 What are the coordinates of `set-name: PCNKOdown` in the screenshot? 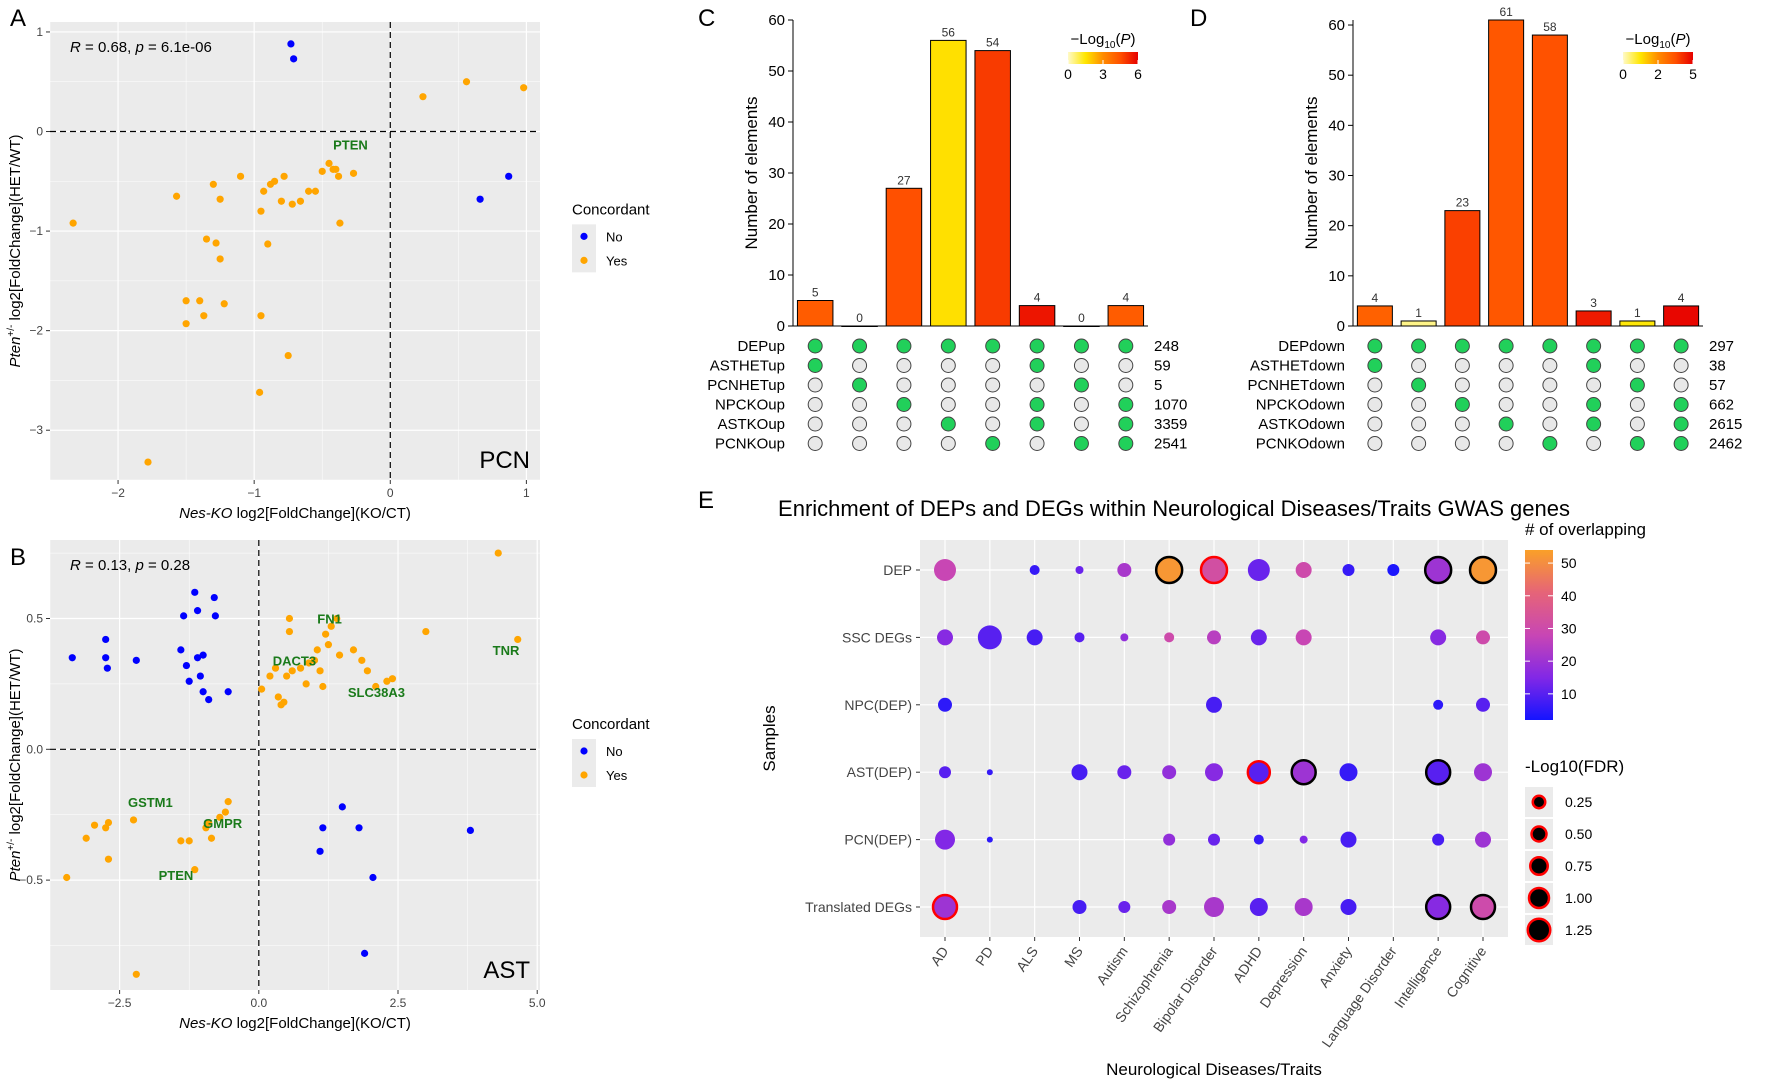 It's located at (1300, 444).